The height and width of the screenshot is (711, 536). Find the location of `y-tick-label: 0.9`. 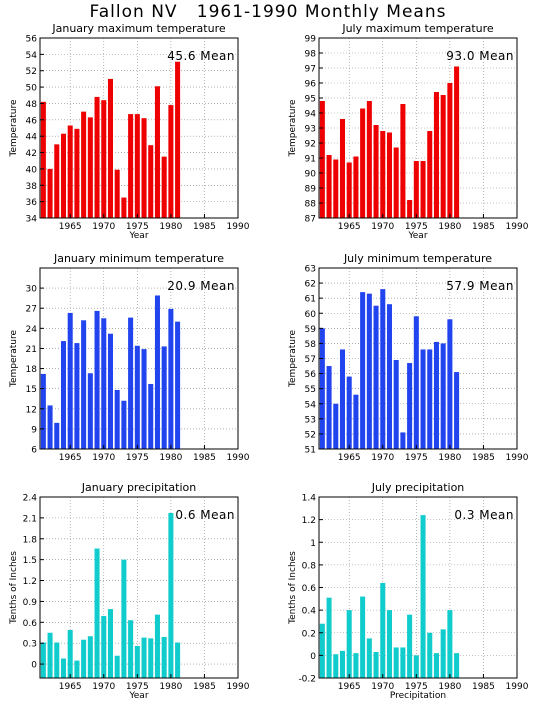

y-tick-label: 0.9 is located at coordinates (30, 603).